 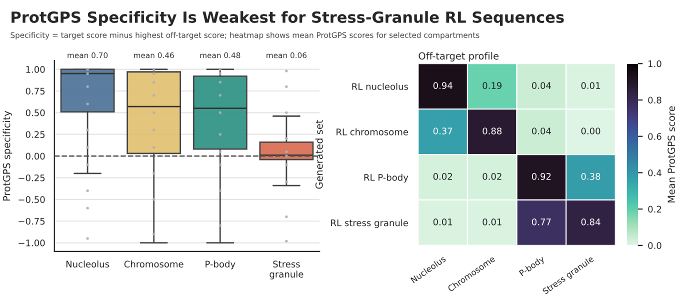 I want to click on x-tick-label: Chromosome, so click(x=154, y=264).